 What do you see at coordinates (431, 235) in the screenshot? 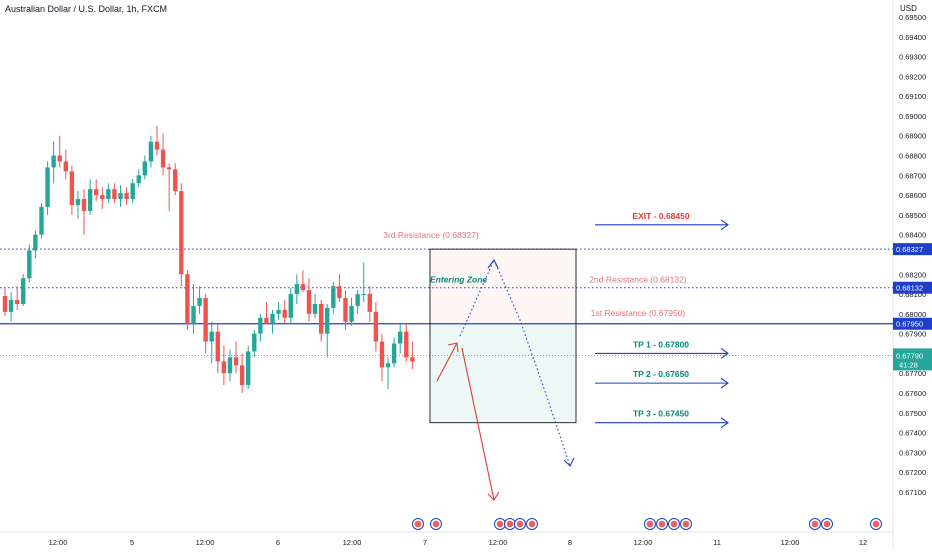
I see `third-resistance-label: 3rd Resistance (0.68327)` at bounding box center [431, 235].